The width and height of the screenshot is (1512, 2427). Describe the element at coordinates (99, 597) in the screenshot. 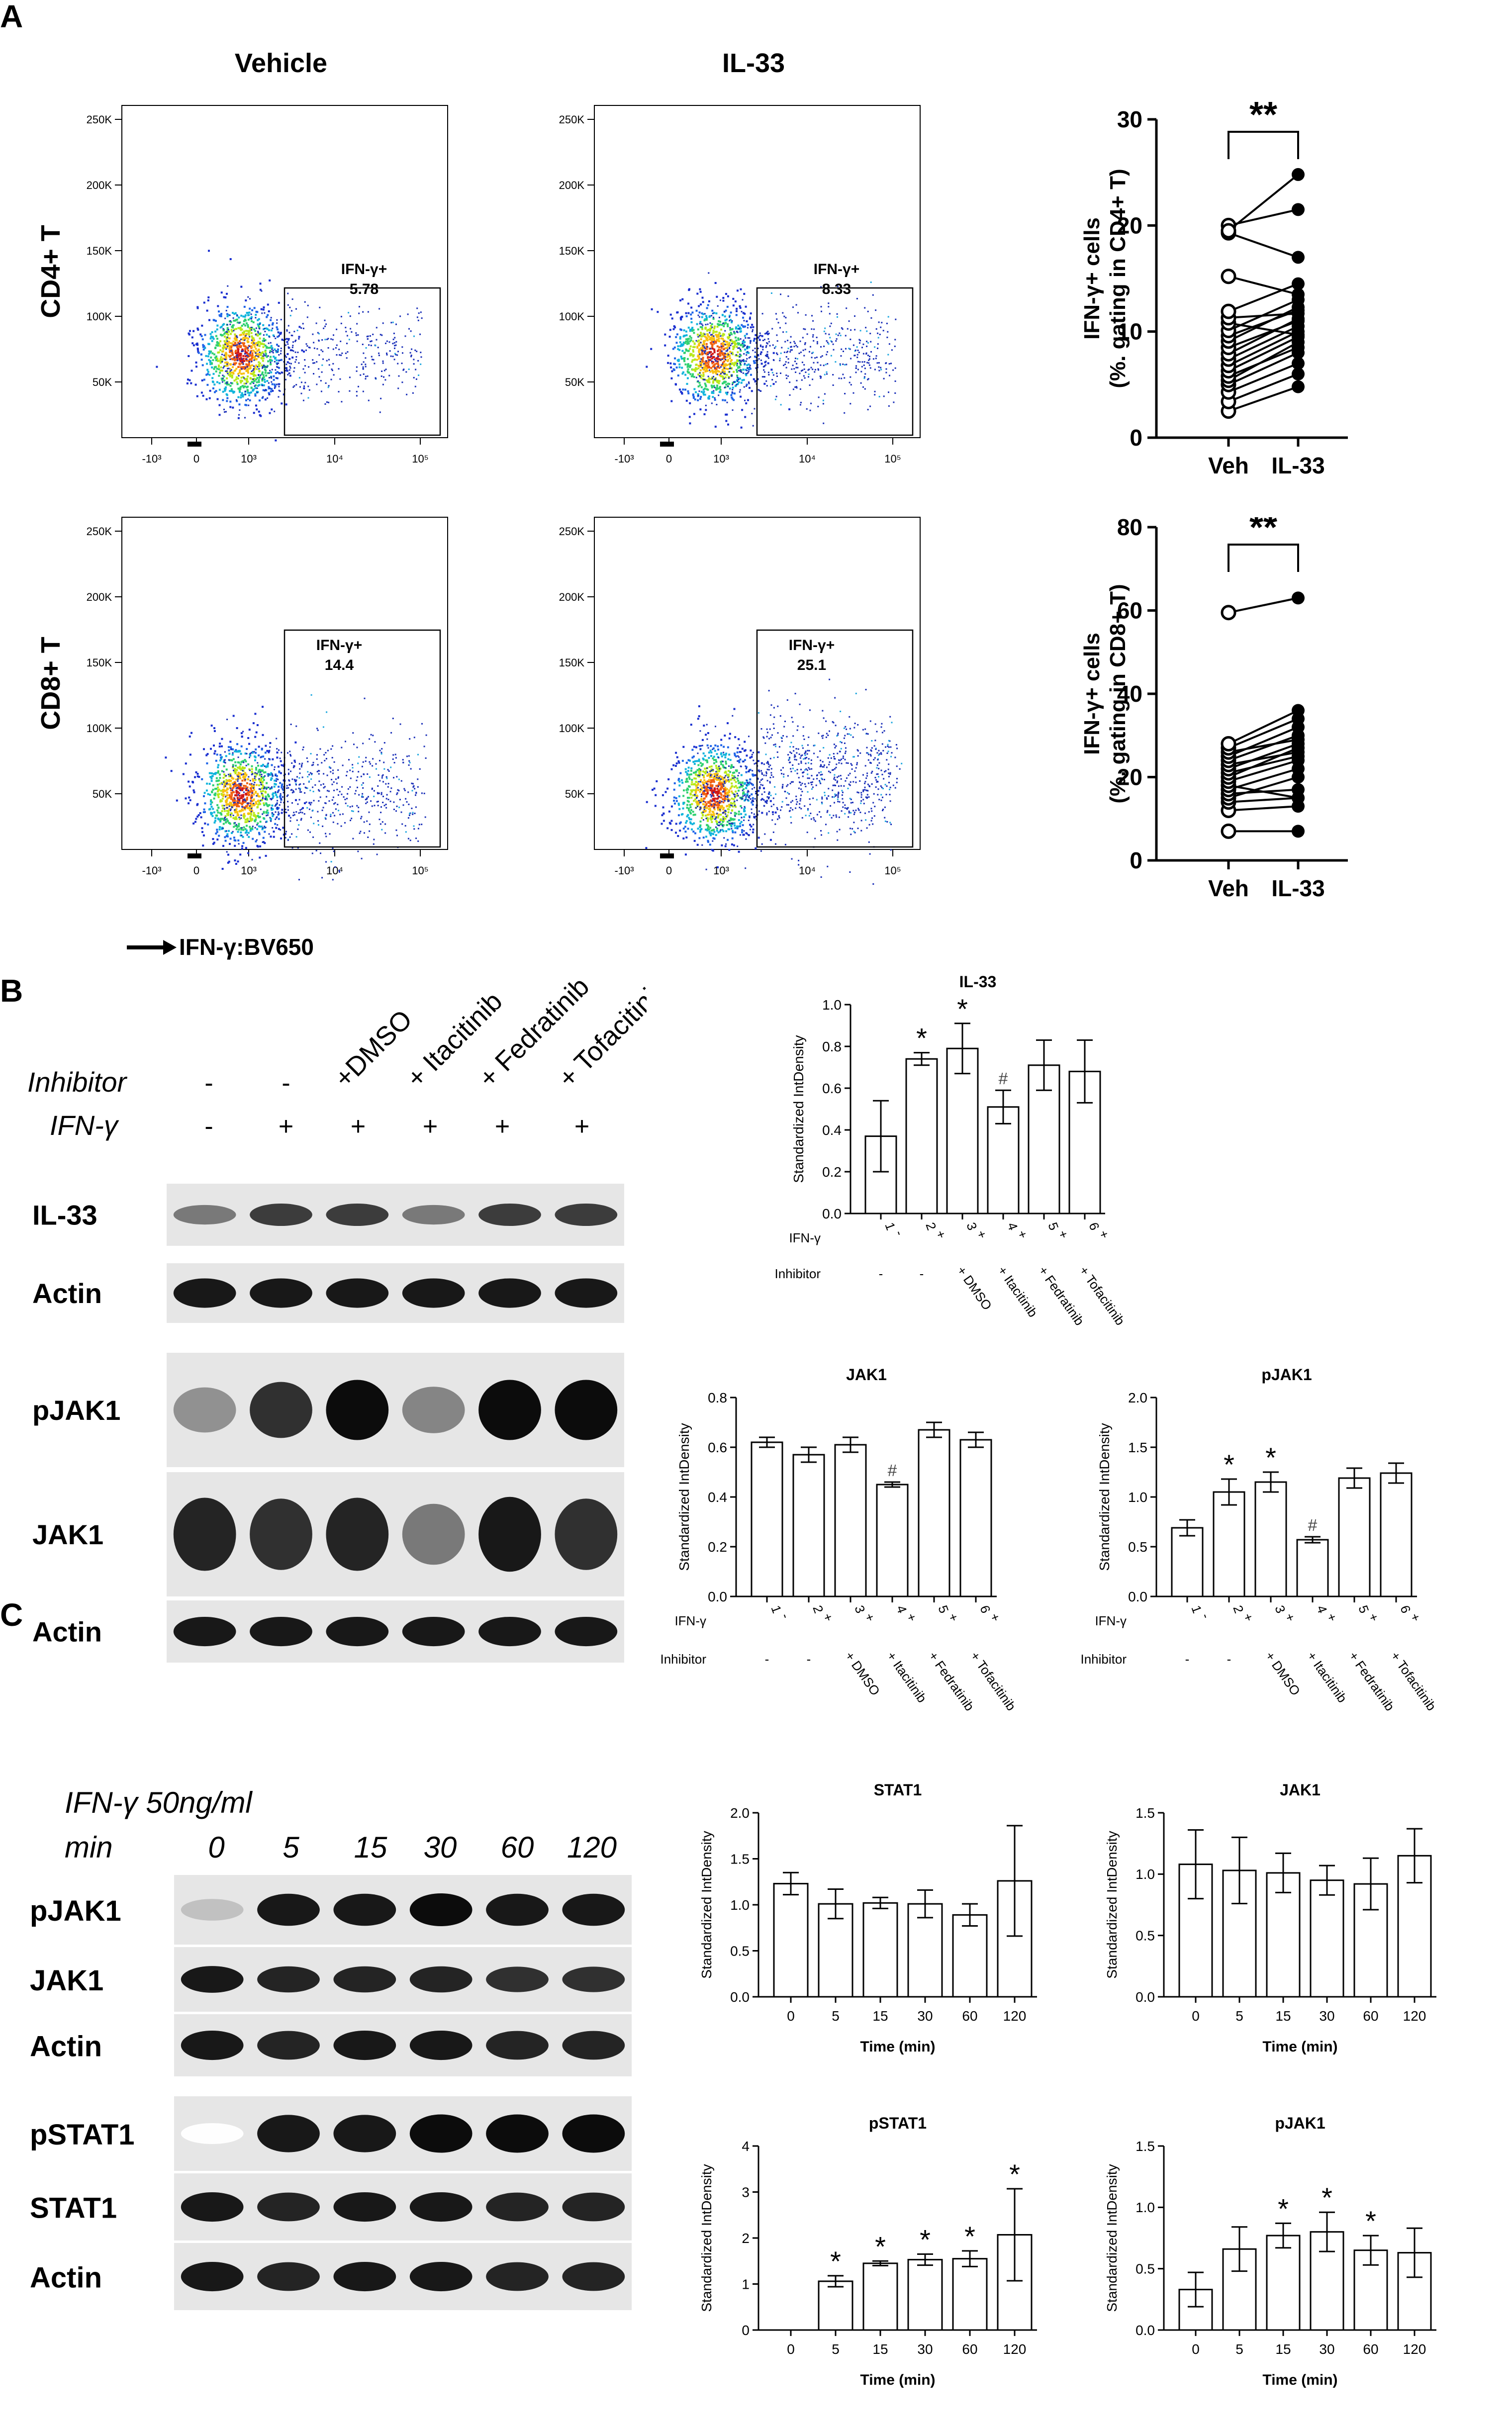

I see `y-tick-label: 200K` at that location.